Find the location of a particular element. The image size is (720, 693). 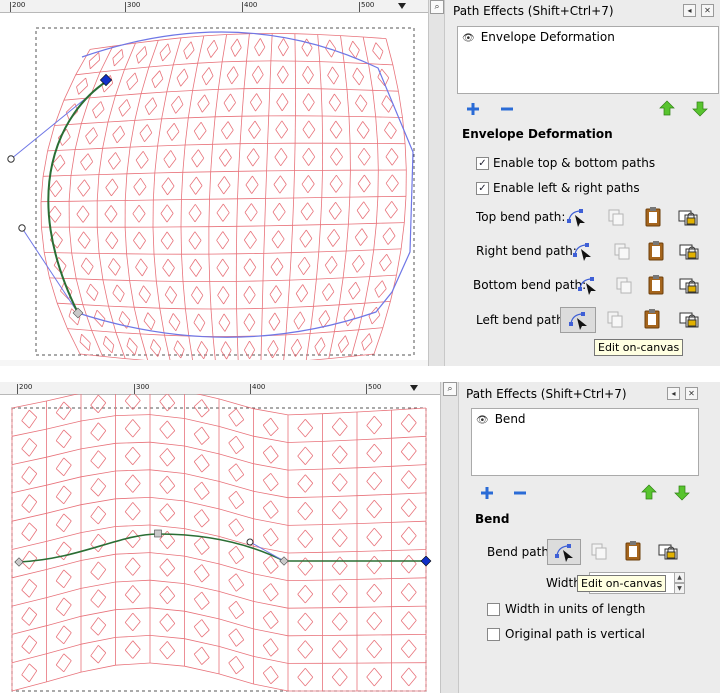

width-decrement-button: ▼ is located at coordinates (679, 588).